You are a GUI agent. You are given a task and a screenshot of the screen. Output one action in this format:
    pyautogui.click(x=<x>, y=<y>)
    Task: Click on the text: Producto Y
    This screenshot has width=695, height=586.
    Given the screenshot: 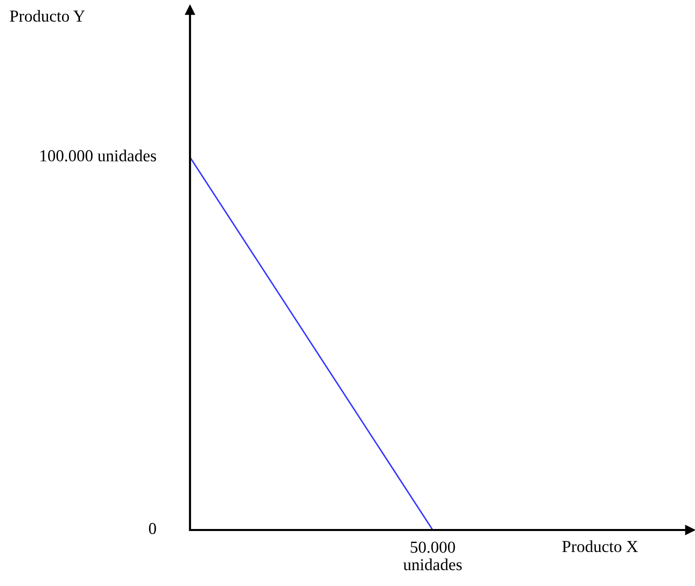 What is the action you would take?
    pyautogui.click(x=47, y=16)
    